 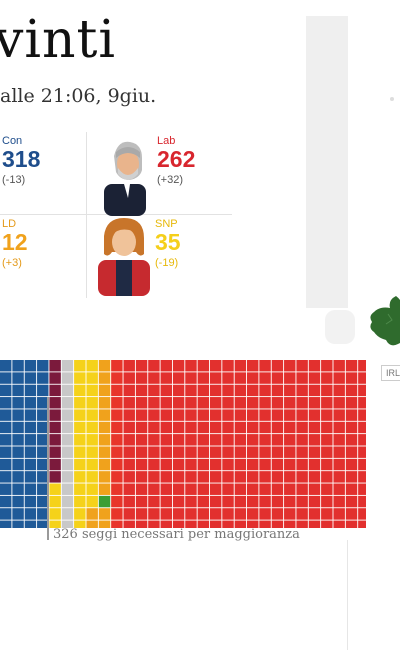 I want to click on update-time: alle 21:06, 9giu., so click(x=78, y=96).